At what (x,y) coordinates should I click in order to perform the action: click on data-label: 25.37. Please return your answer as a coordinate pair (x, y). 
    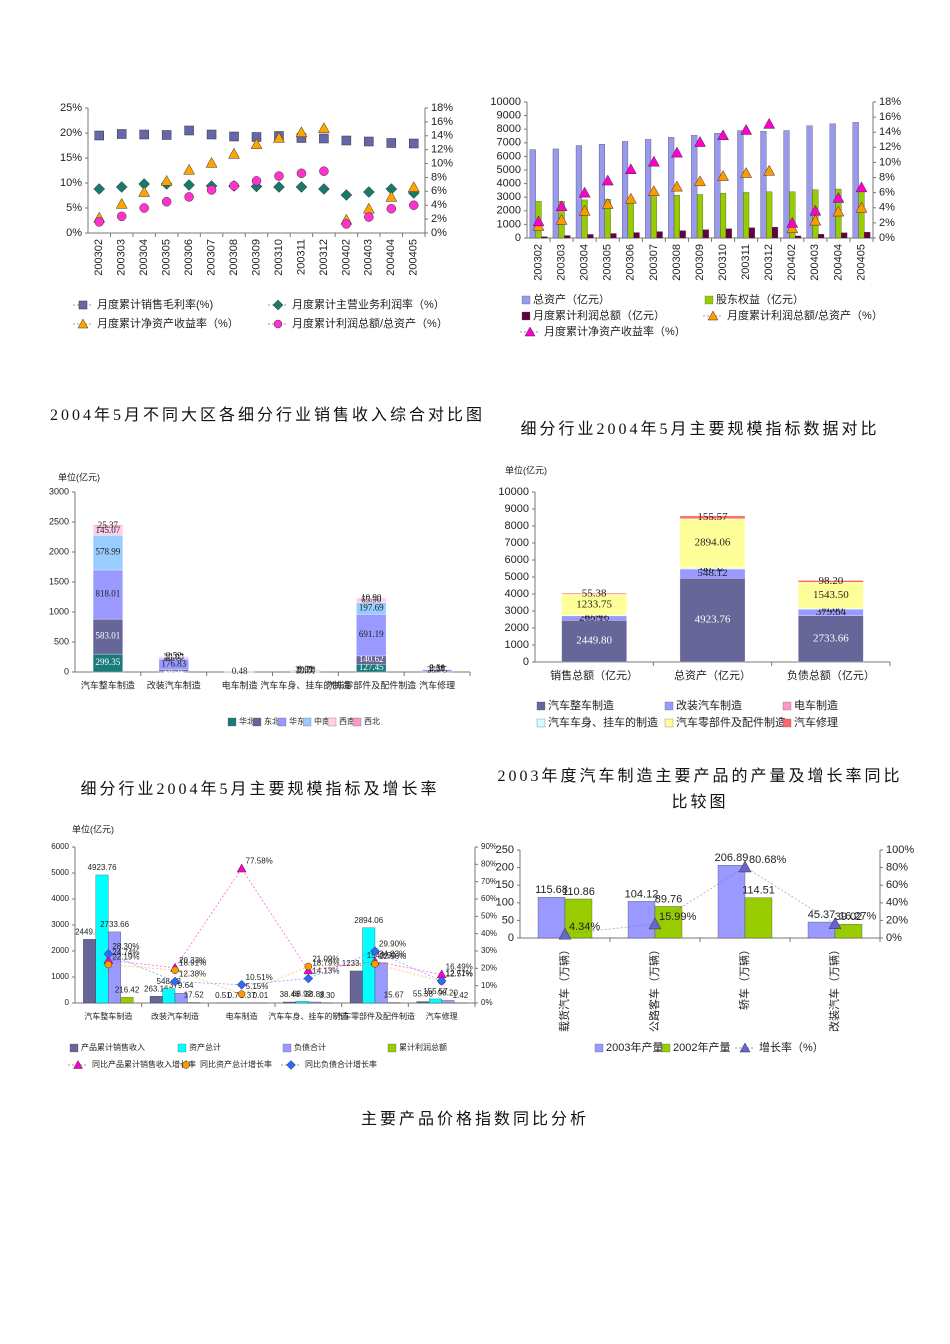
    Looking at the image, I should click on (108, 525).